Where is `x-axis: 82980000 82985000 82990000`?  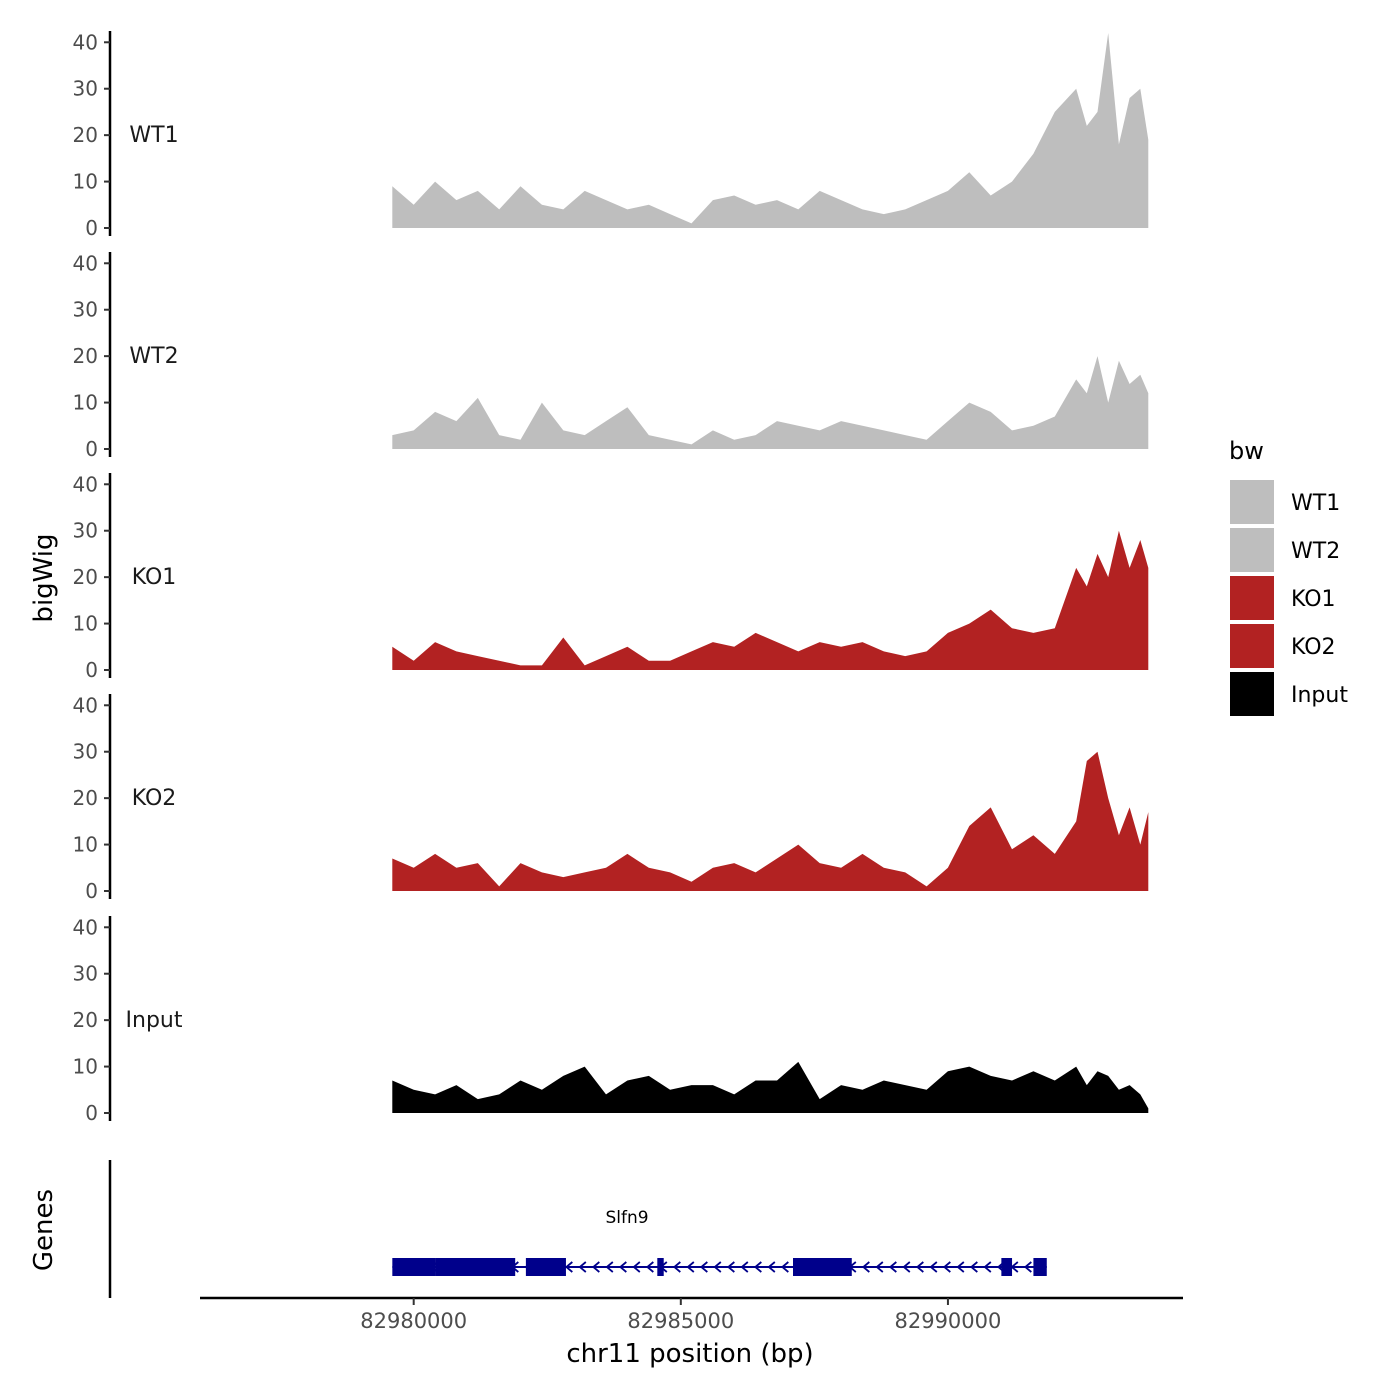 x-axis: 82980000 82985000 82990000 is located at coordinates (691, 1314).